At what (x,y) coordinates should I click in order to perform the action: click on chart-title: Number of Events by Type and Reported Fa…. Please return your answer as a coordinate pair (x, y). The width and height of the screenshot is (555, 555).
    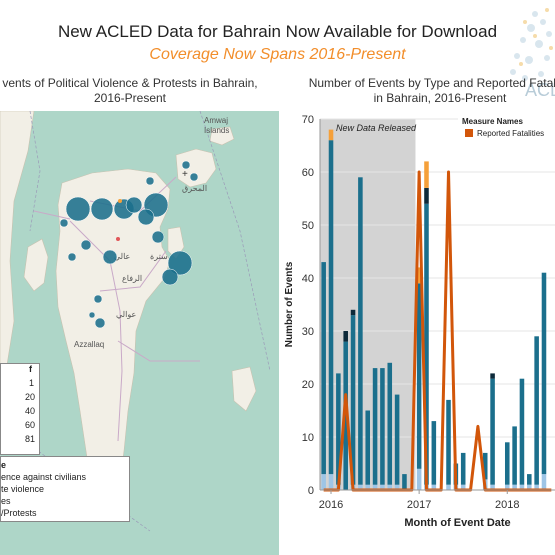
    Looking at the image, I should click on (431, 90).